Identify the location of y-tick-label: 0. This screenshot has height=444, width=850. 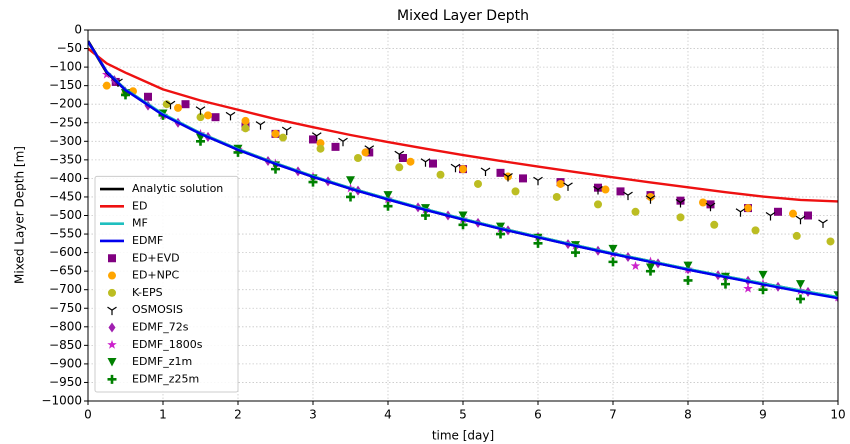
(78, 30).